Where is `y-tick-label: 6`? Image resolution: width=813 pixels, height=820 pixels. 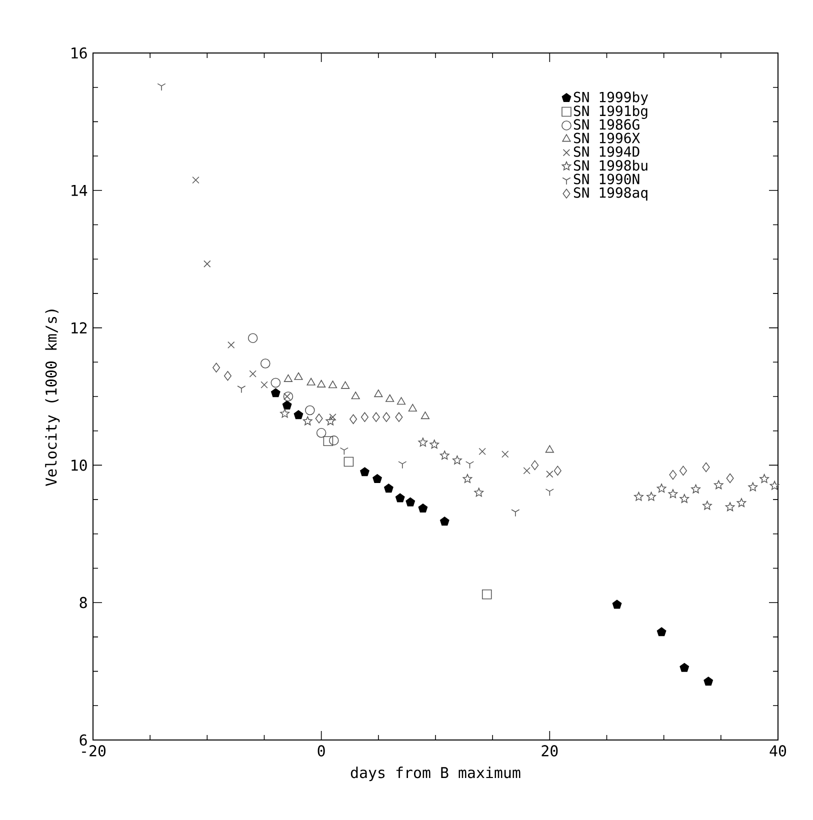
y-tick-label: 6 is located at coordinates (83, 740).